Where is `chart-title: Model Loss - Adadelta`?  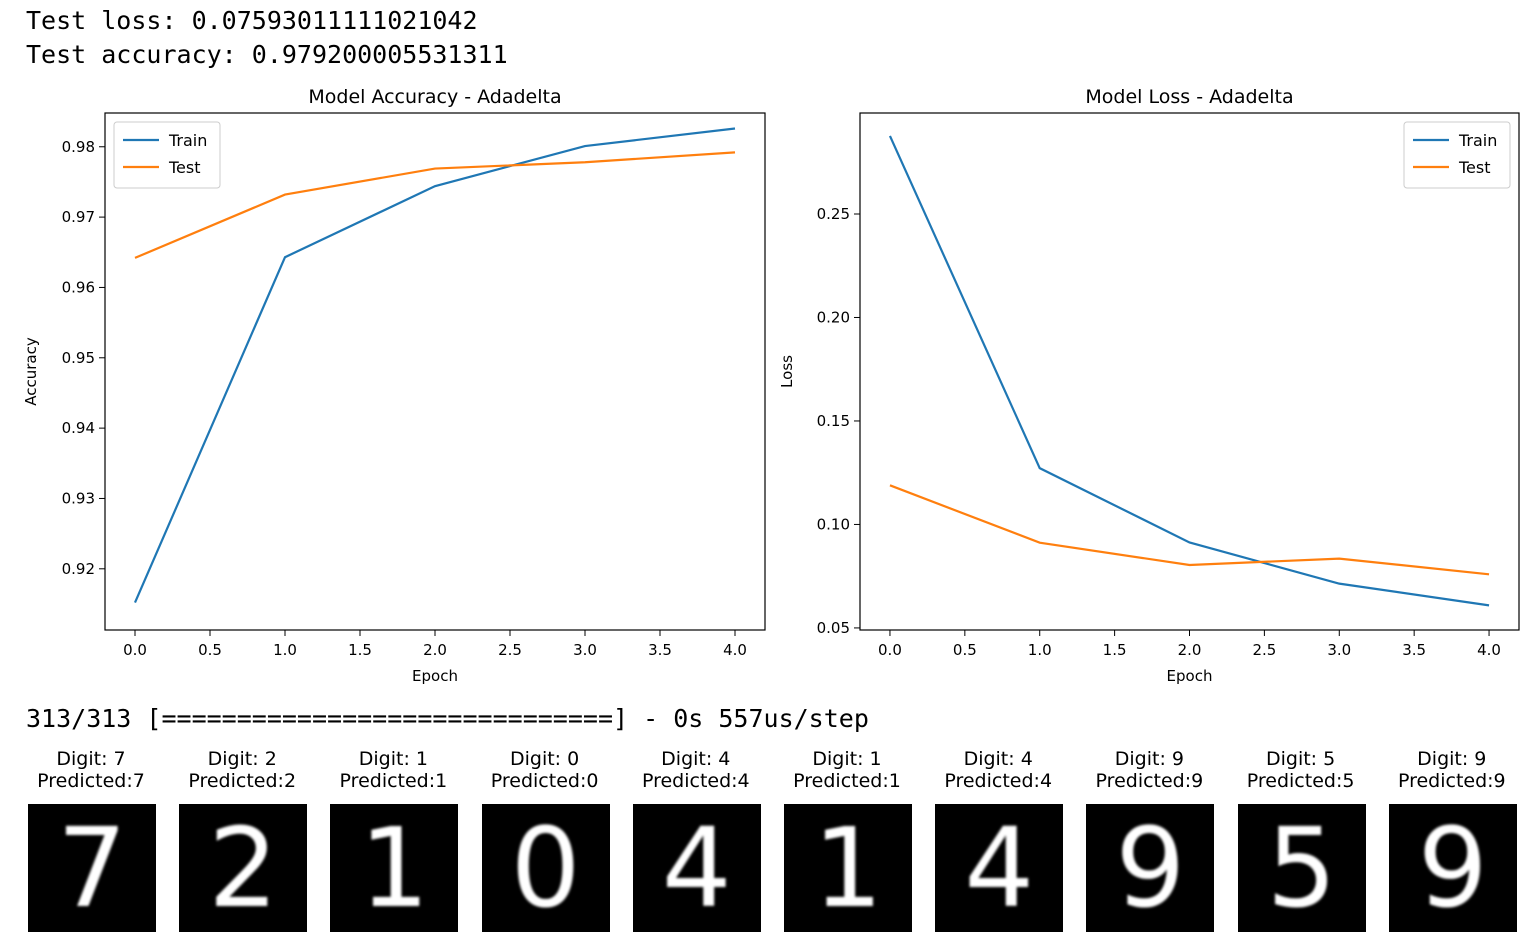
chart-title: Model Loss - Adadelta is located at coordinates (1189, 97).